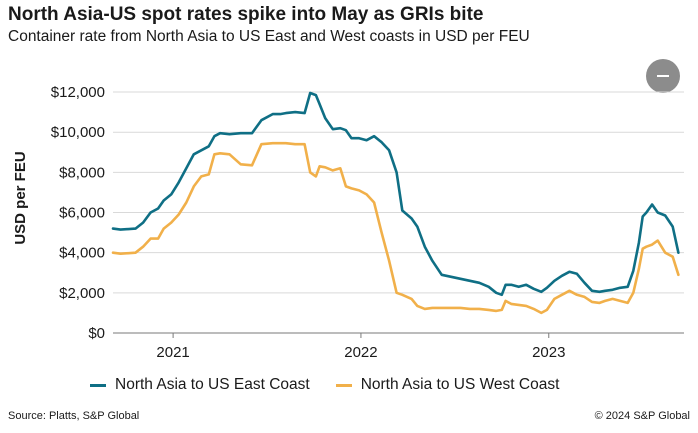 The height and width of the screenshot is (433, 698). Describe the element at coordinates (460, 384) in the screenshot. I see `legend-label-west-coast: North Asia to US West Coast` at that location.